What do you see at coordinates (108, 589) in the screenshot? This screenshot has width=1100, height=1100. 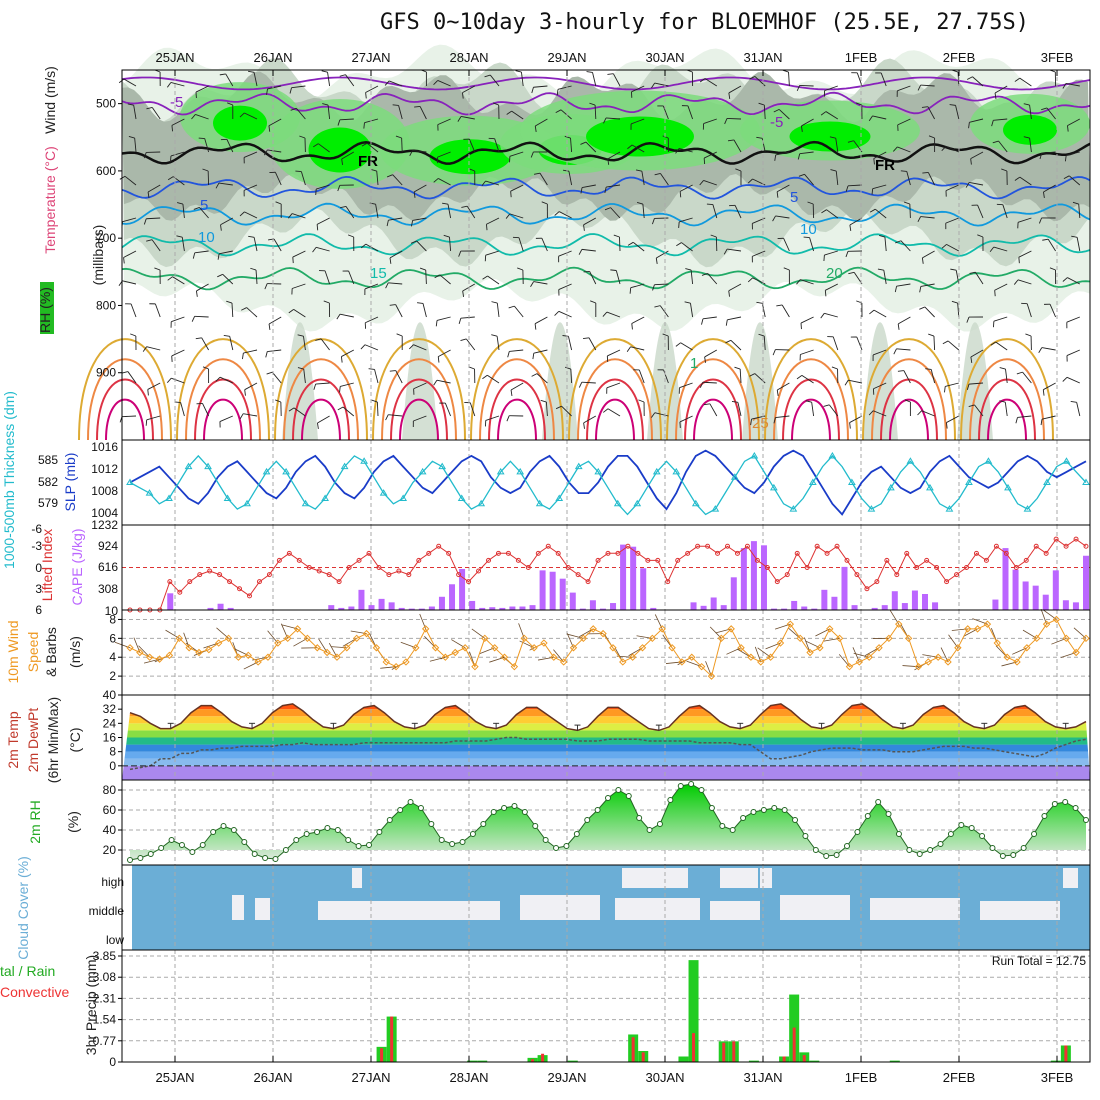 I see `cape-tick-label: 308` at bounding box center [108, 589].